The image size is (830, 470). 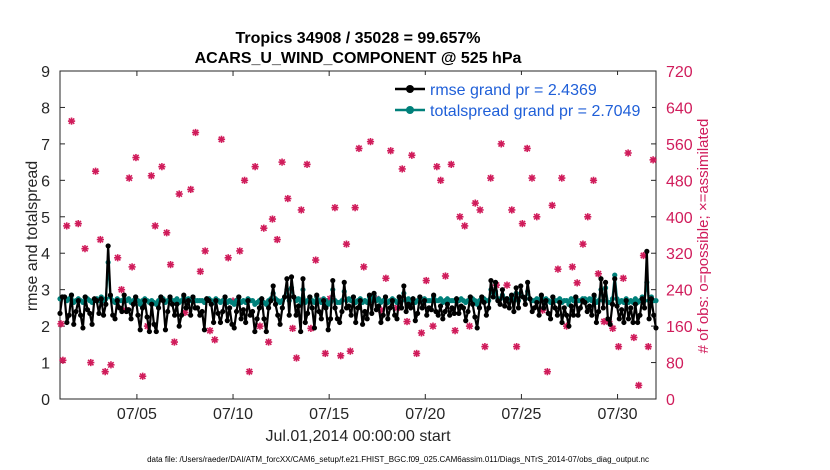 I want to click on left-y-axis-label: rmse and totalspread, so click(x=32, y=236).